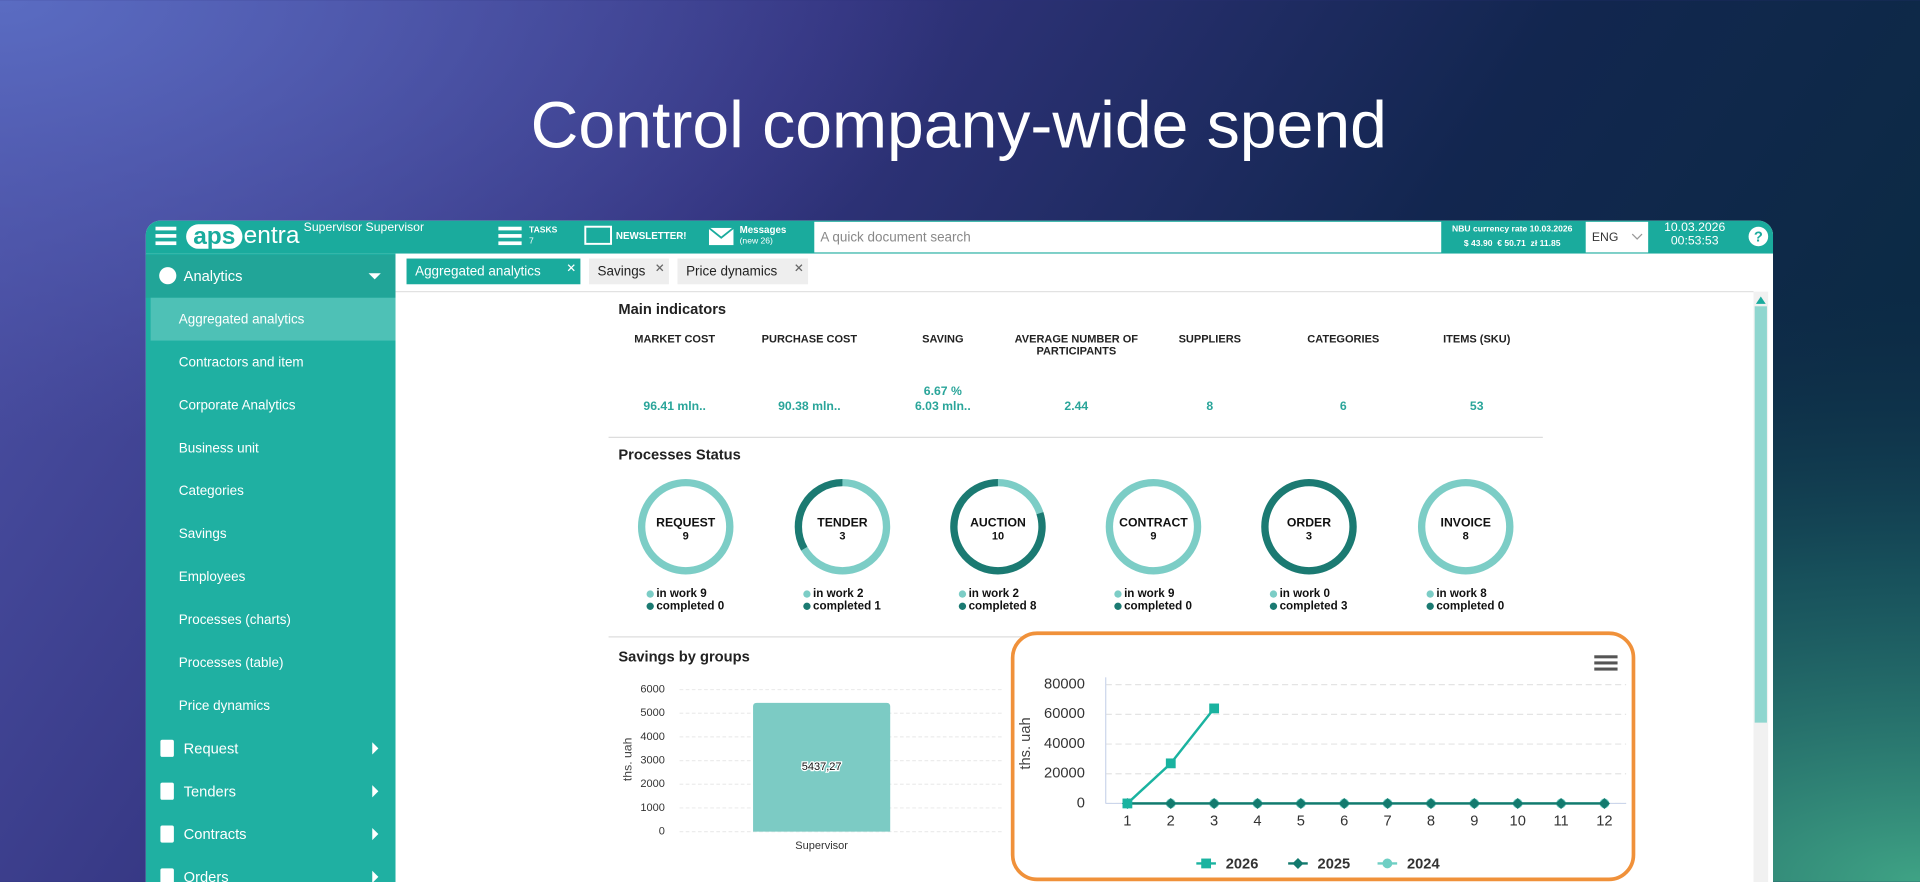 The width and height of the screenshot is (1920, 882). I want to click on sidebar-item: Business unit, so click(219, 447).